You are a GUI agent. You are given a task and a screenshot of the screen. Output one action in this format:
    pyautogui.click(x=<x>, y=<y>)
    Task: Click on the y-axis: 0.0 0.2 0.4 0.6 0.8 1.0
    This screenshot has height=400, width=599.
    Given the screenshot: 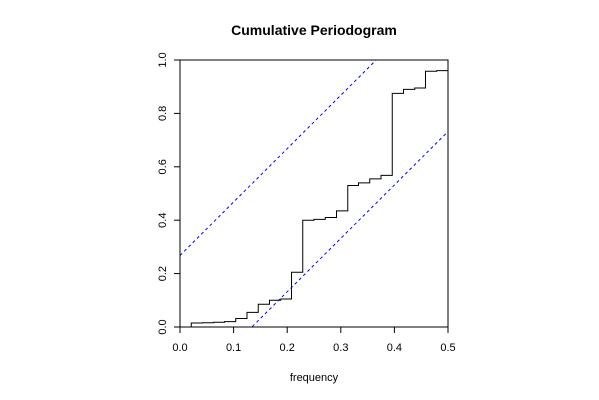 What is the action you would take?
    pyautogui.click(x=168, y=193)
    